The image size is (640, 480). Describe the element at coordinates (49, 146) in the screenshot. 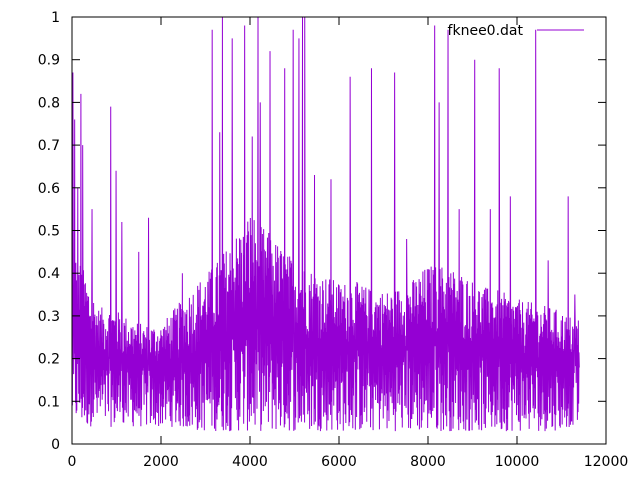

I see `y-tick-label: 0.7` at that location.